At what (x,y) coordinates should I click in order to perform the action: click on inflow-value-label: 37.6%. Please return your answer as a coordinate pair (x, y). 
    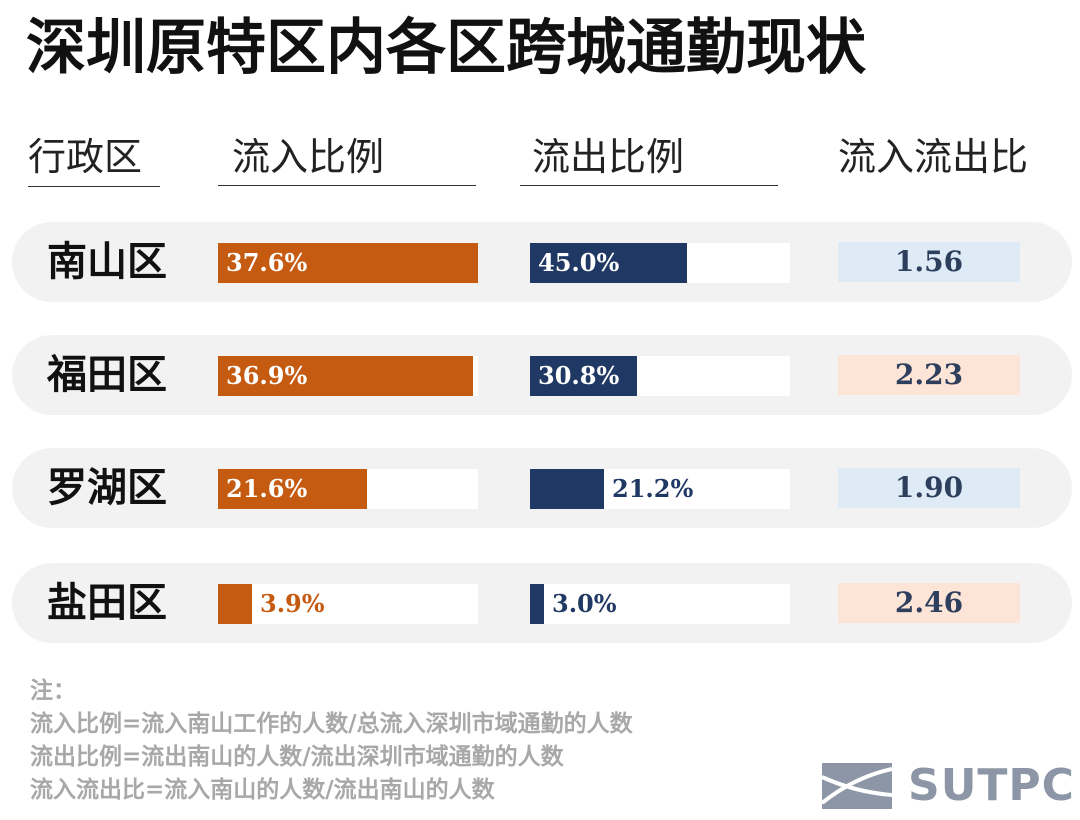
    Looking at the image, I should click on (267, 262).